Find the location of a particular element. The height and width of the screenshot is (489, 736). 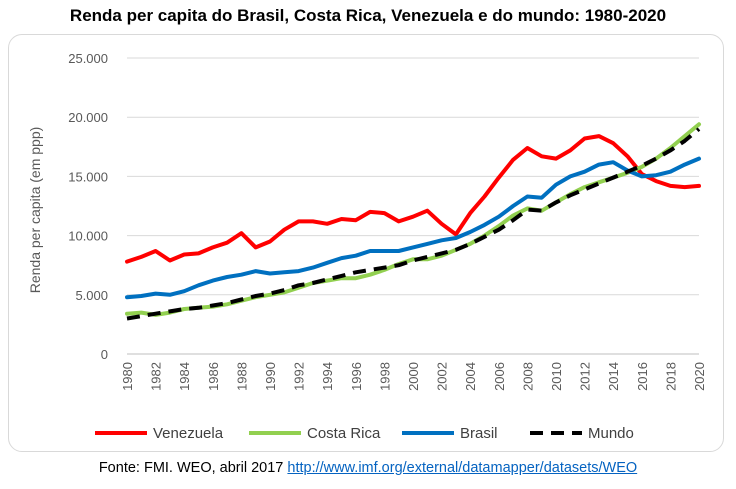

y-tick-label: 25.000 is located at coordinates (88, 58).